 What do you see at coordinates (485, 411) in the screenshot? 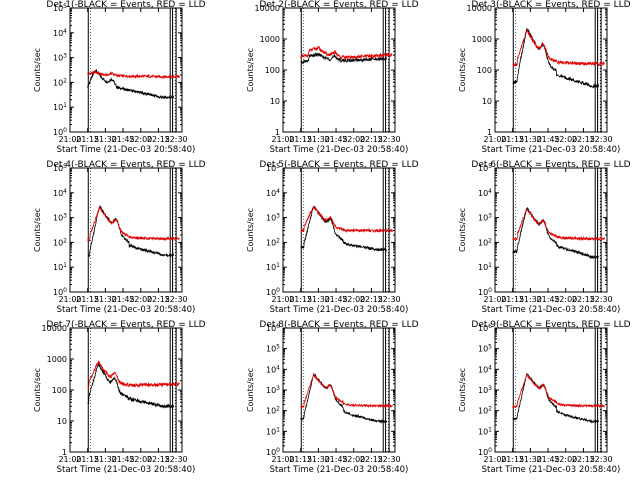
I see `y-tick-label: 10²` at bounding box center [485, 411].